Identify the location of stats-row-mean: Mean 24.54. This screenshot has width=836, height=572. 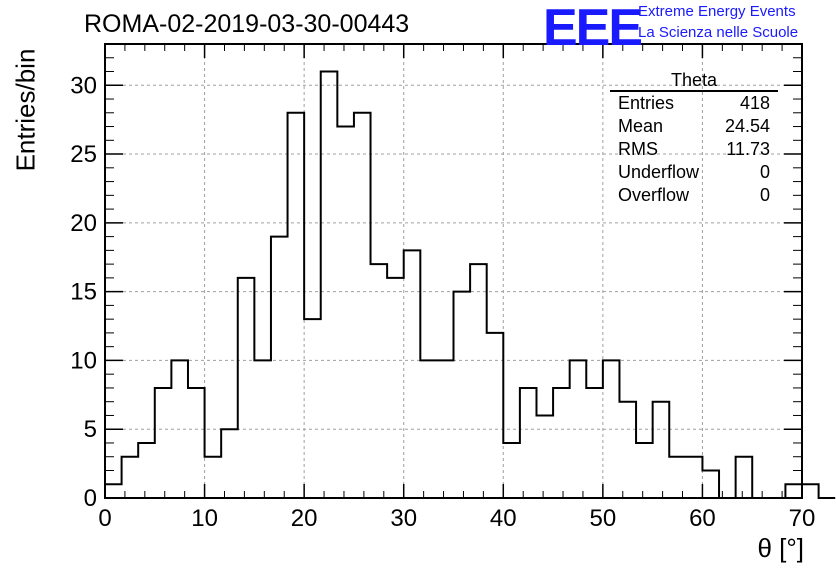
(694, 126).